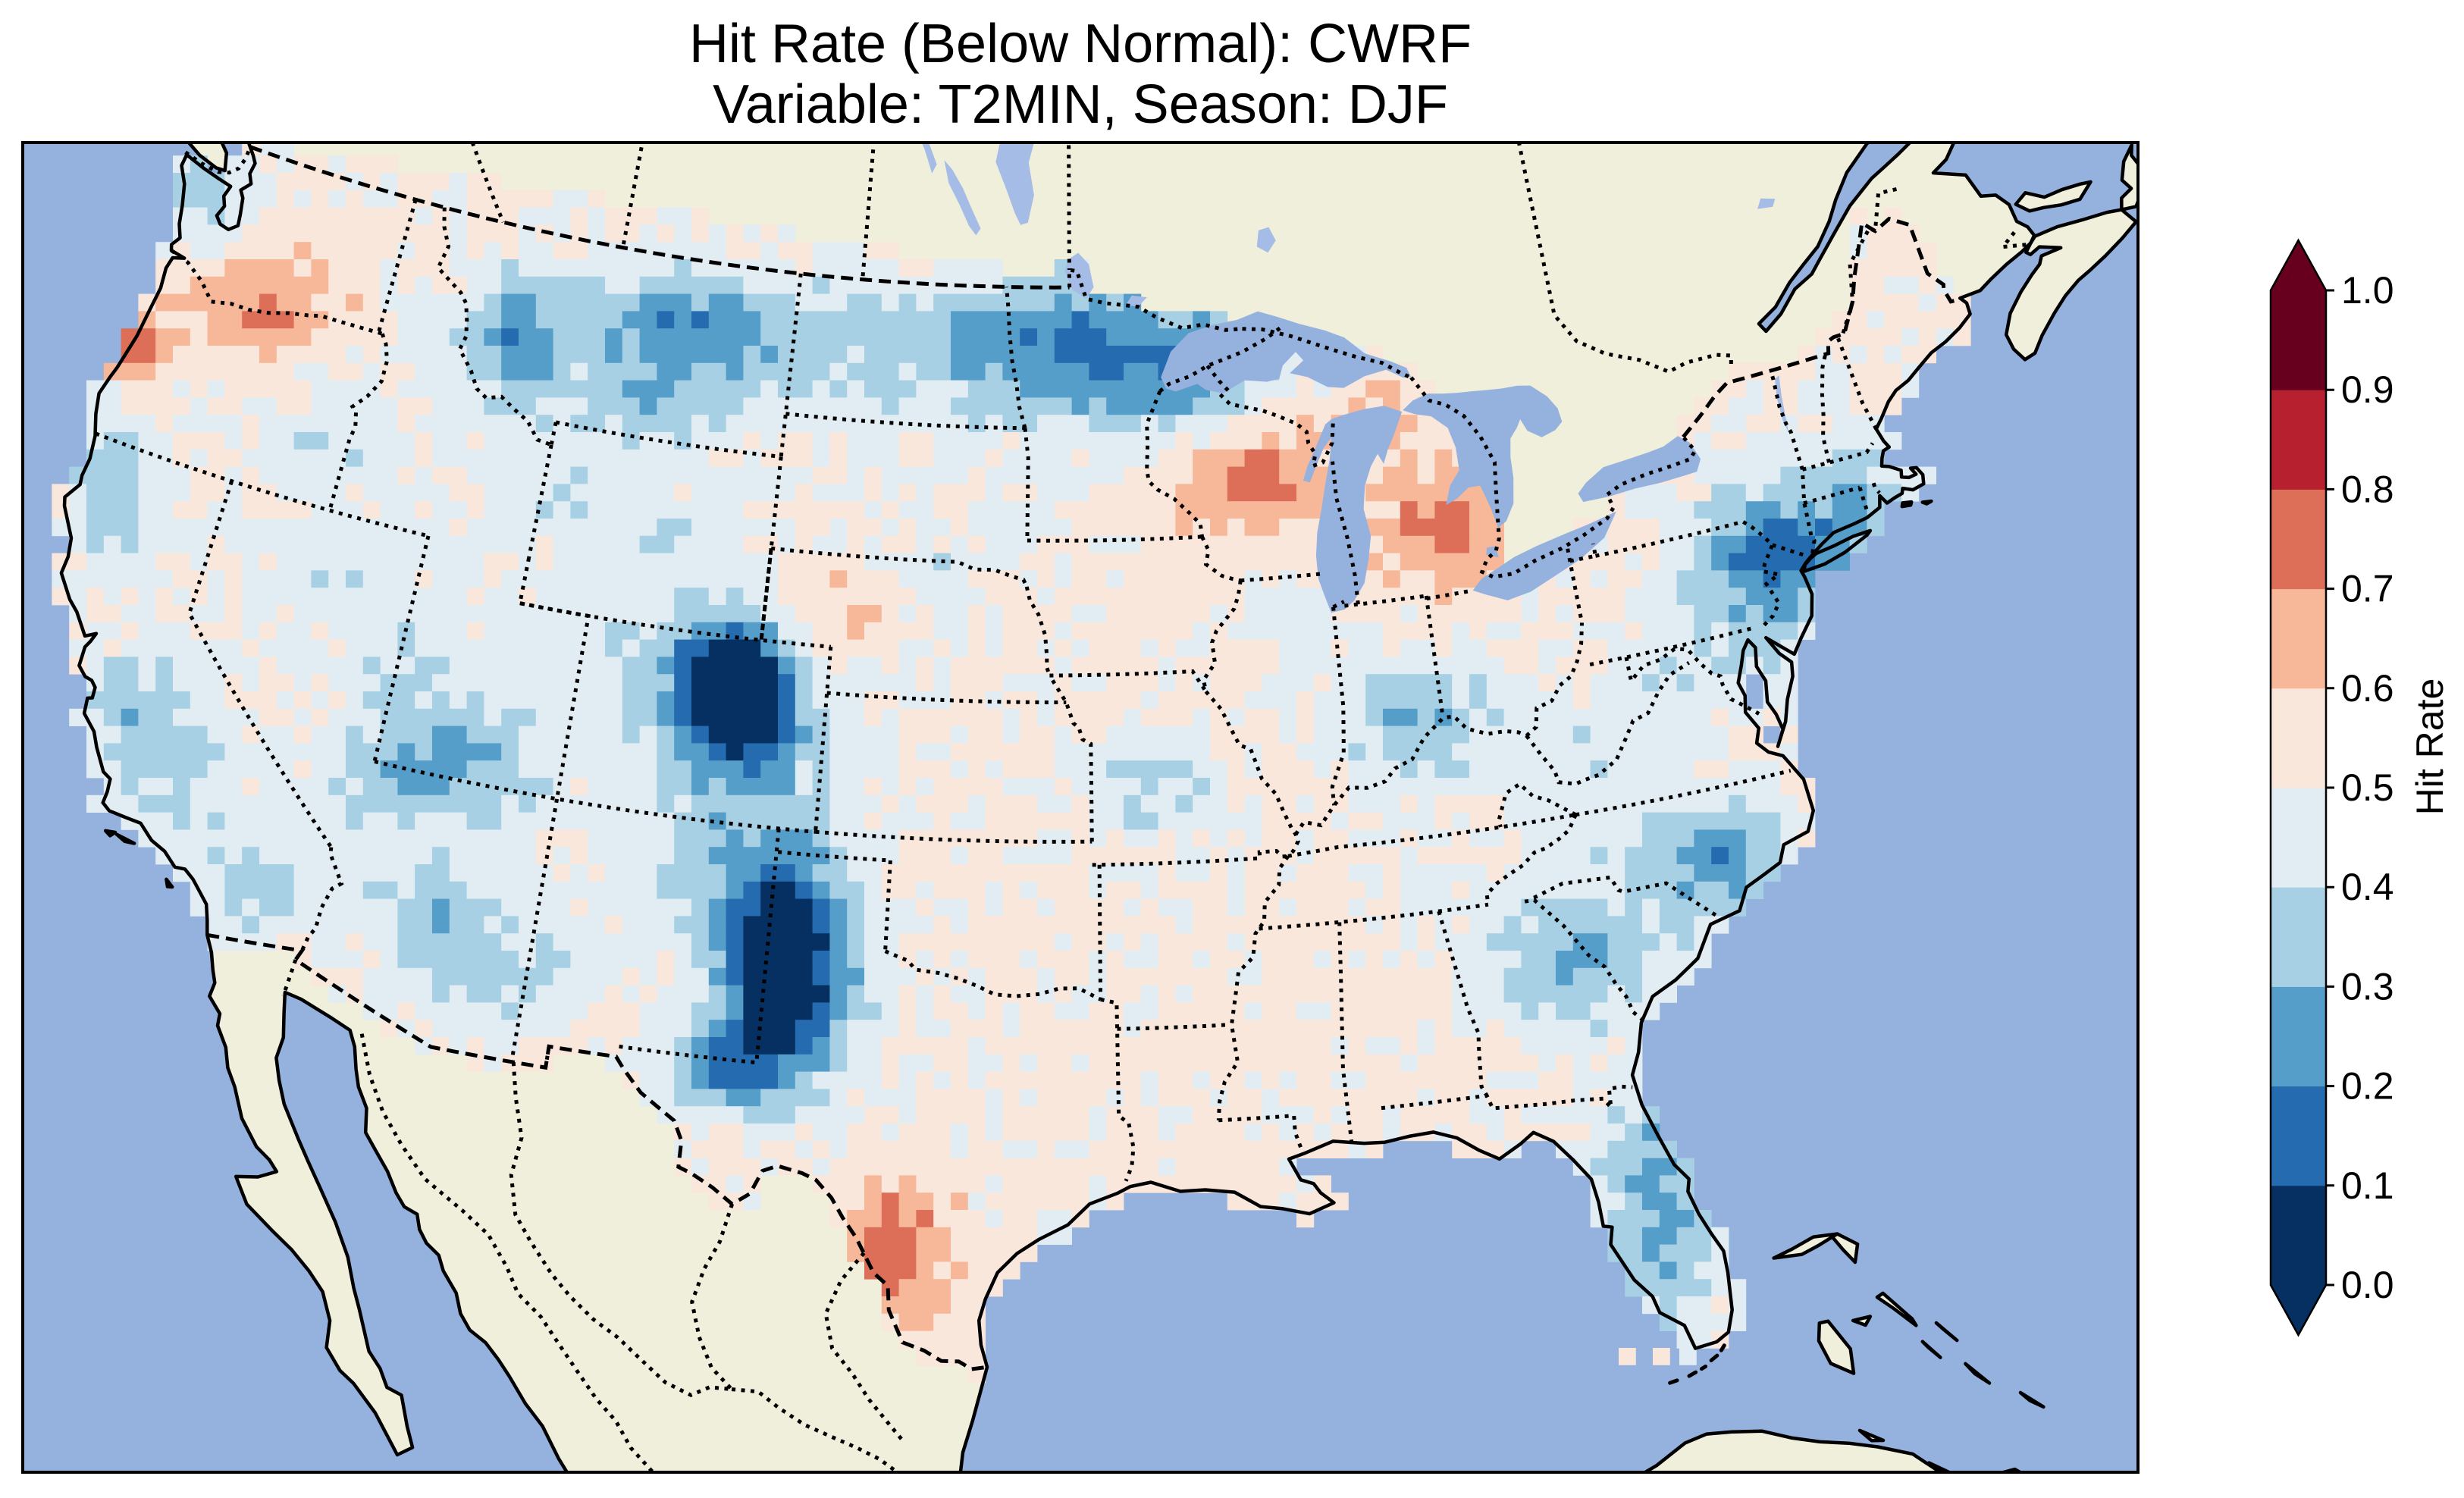 Image resolution: width=2464 pixels, height=1498 pixels. I want to click on svg-text: Variable: T2MIN, Season: DJF, so click(1081, 105).